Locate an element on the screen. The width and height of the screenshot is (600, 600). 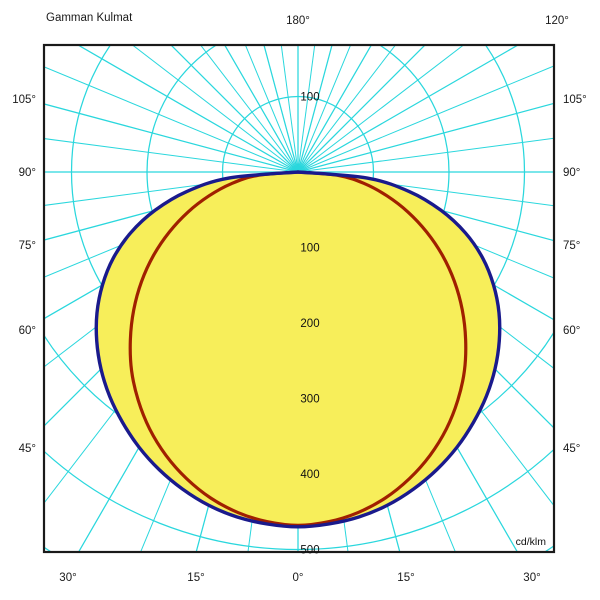
grid-spoke-fine-217.5 is located at coordinates (249, 109).